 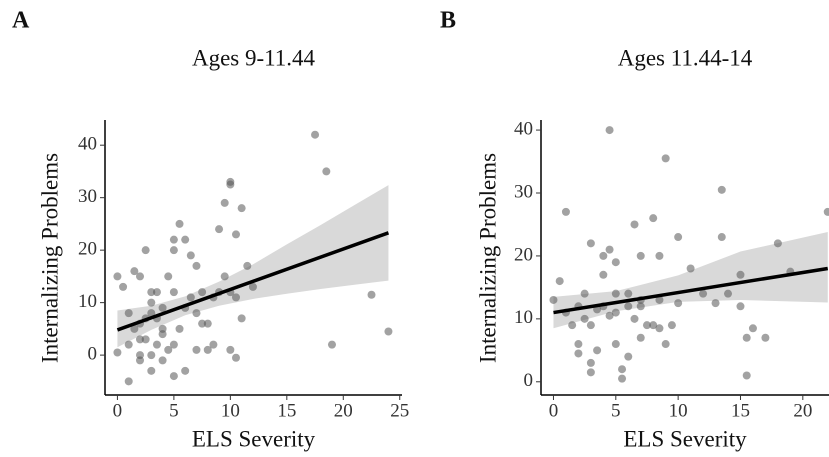 I want to click on panel-label: A, so click(x=21, y=21).